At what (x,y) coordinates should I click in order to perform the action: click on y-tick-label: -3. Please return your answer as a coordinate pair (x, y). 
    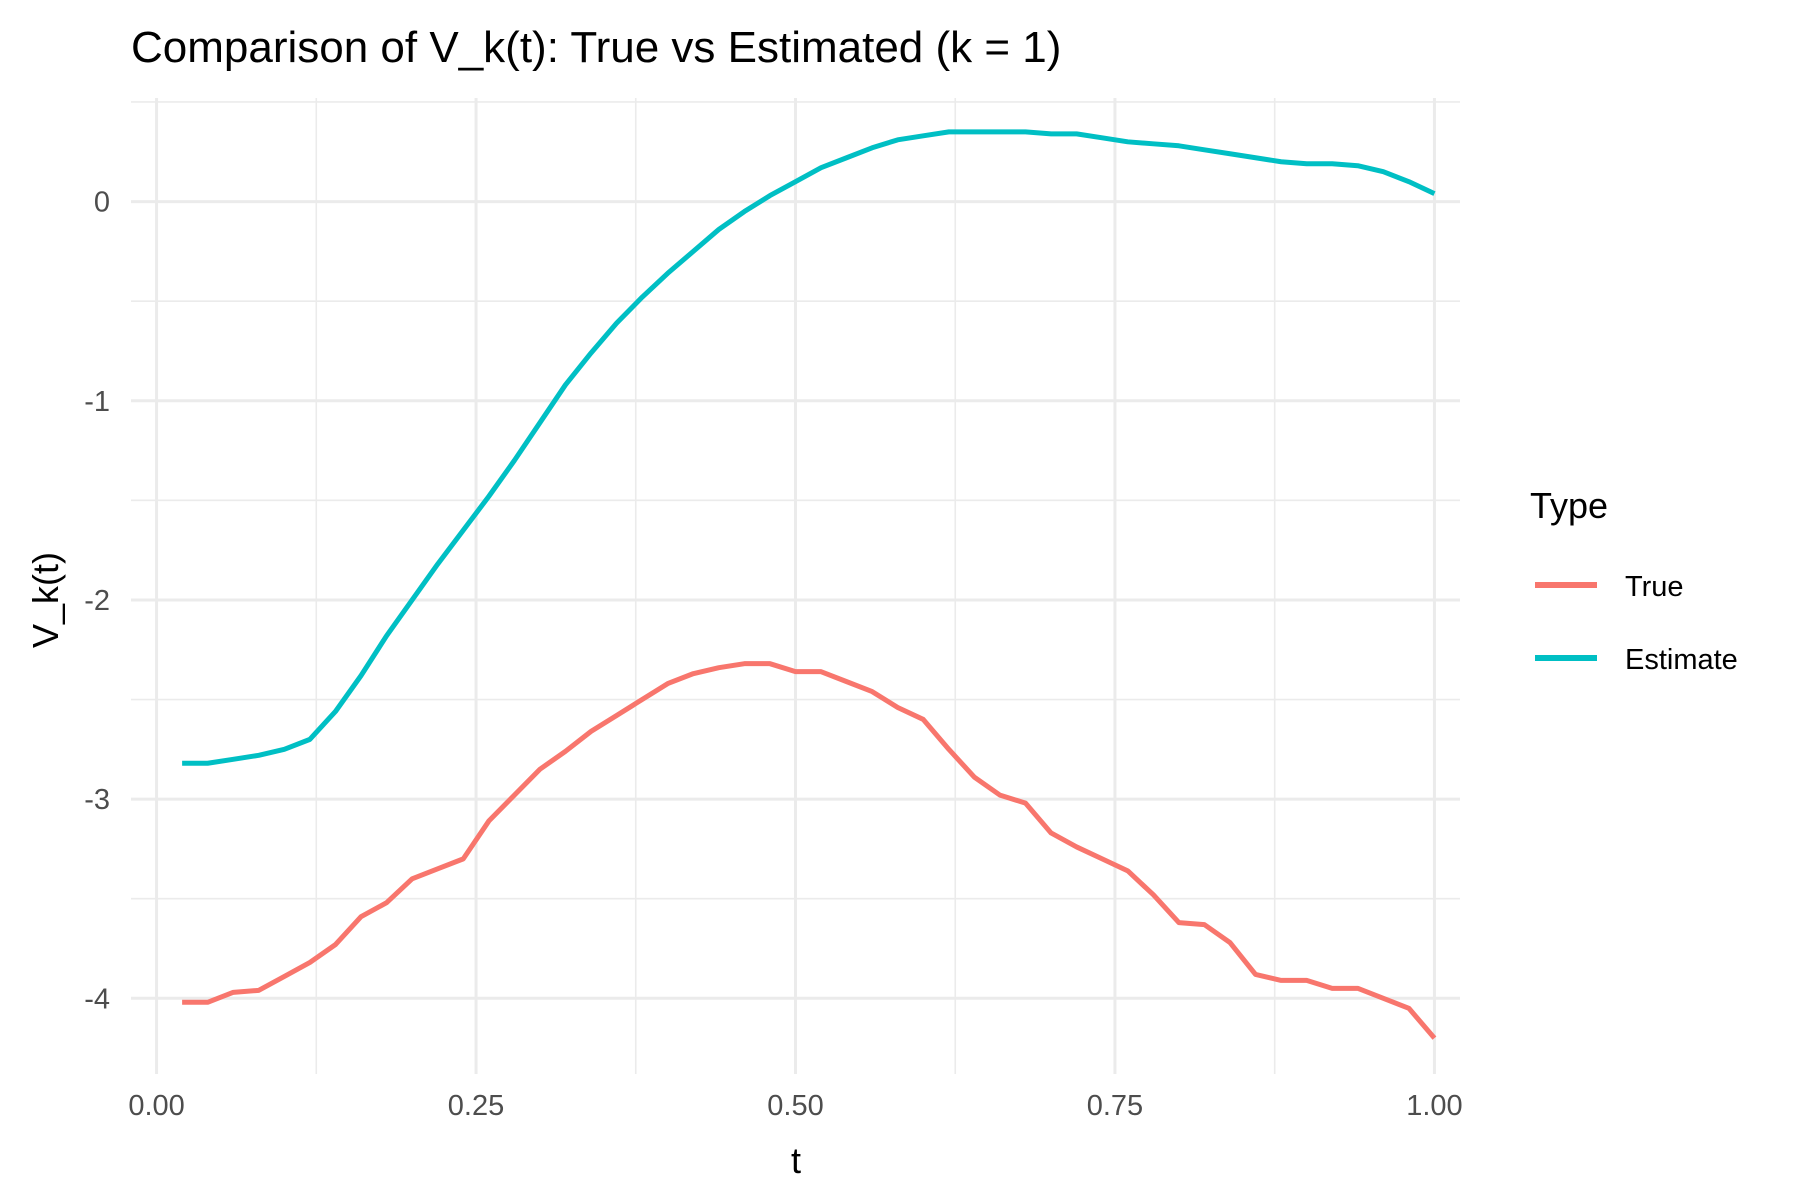
    Looking at the image, I should click on (97, 800).